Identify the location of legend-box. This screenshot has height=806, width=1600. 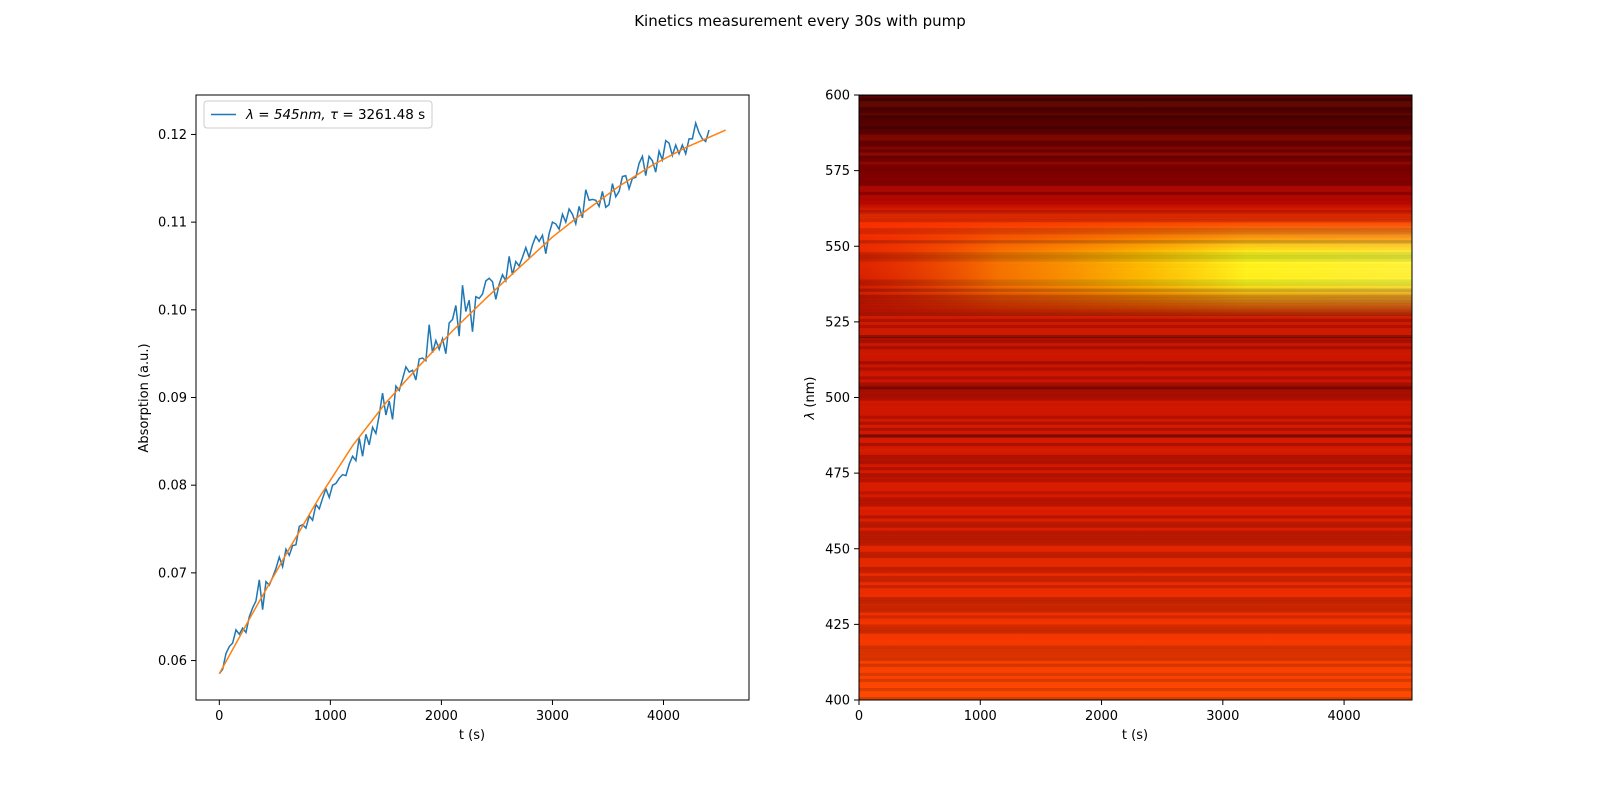
(318, 114).